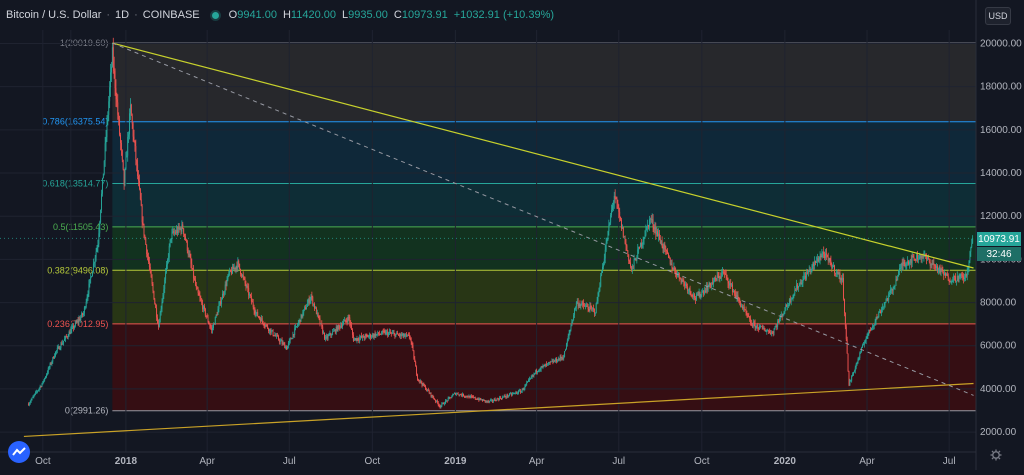 Image resolution: width=1024 pixels, height=475 pixels. I want to click on tradingview-logo-icon, so click(19, 452).